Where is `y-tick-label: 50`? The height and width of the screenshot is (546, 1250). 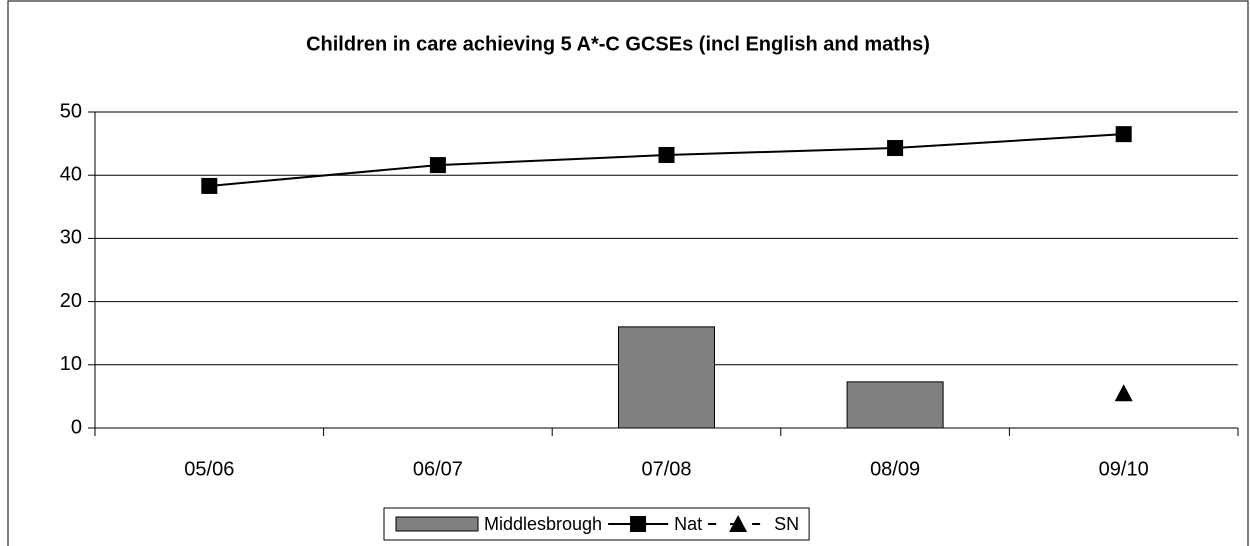
y-tick-label: 50 is located at coordinates (71, 111).